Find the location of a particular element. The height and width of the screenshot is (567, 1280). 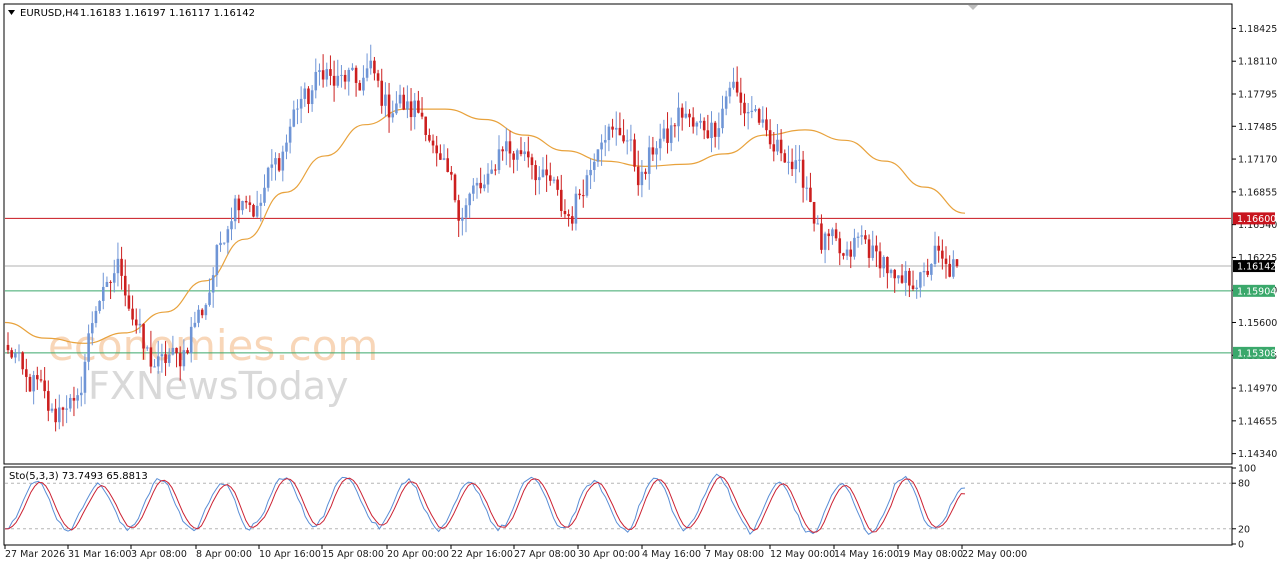

chart-shift-icon is located at coordinates (973, 7).